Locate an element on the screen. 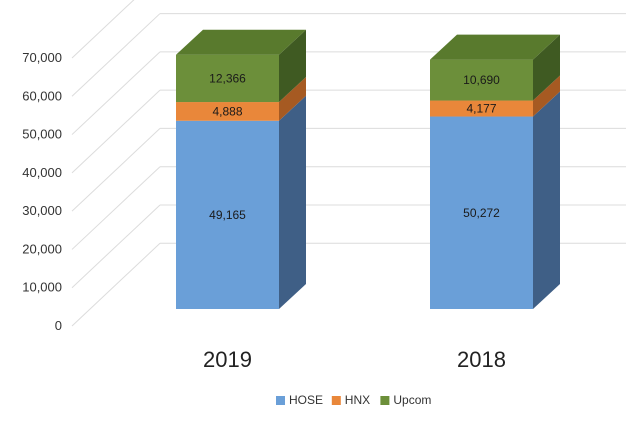 The image size is (630, 424). y-tick-label: 50,000 is located at coordinates (42, 134).